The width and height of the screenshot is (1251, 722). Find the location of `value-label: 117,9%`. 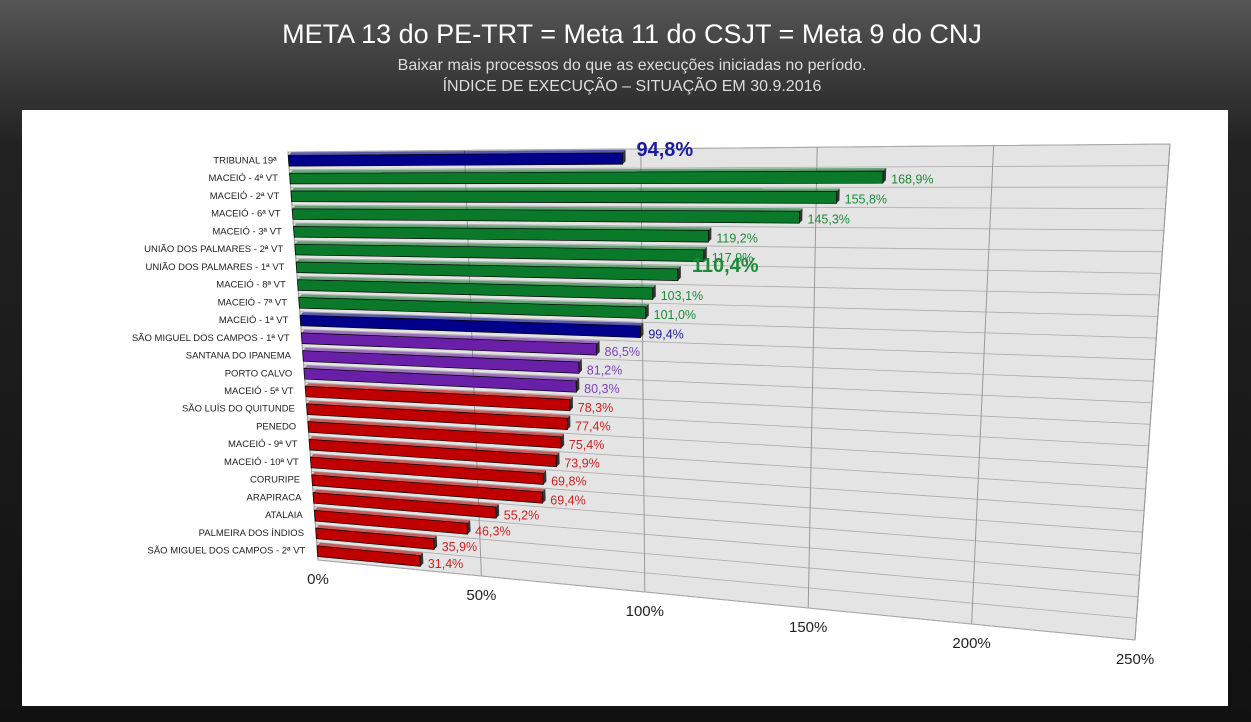

value-label: 117,9% is located at coordinates (732, 258).